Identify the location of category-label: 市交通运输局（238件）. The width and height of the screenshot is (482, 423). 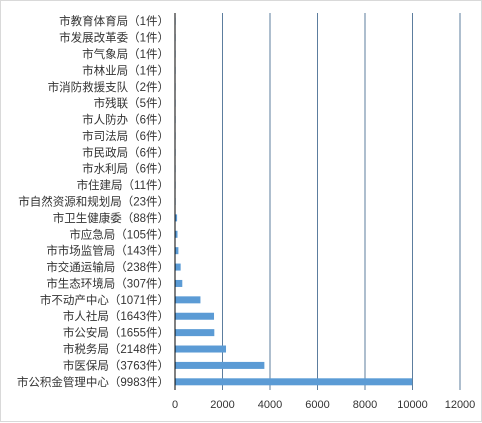
(107, 267).